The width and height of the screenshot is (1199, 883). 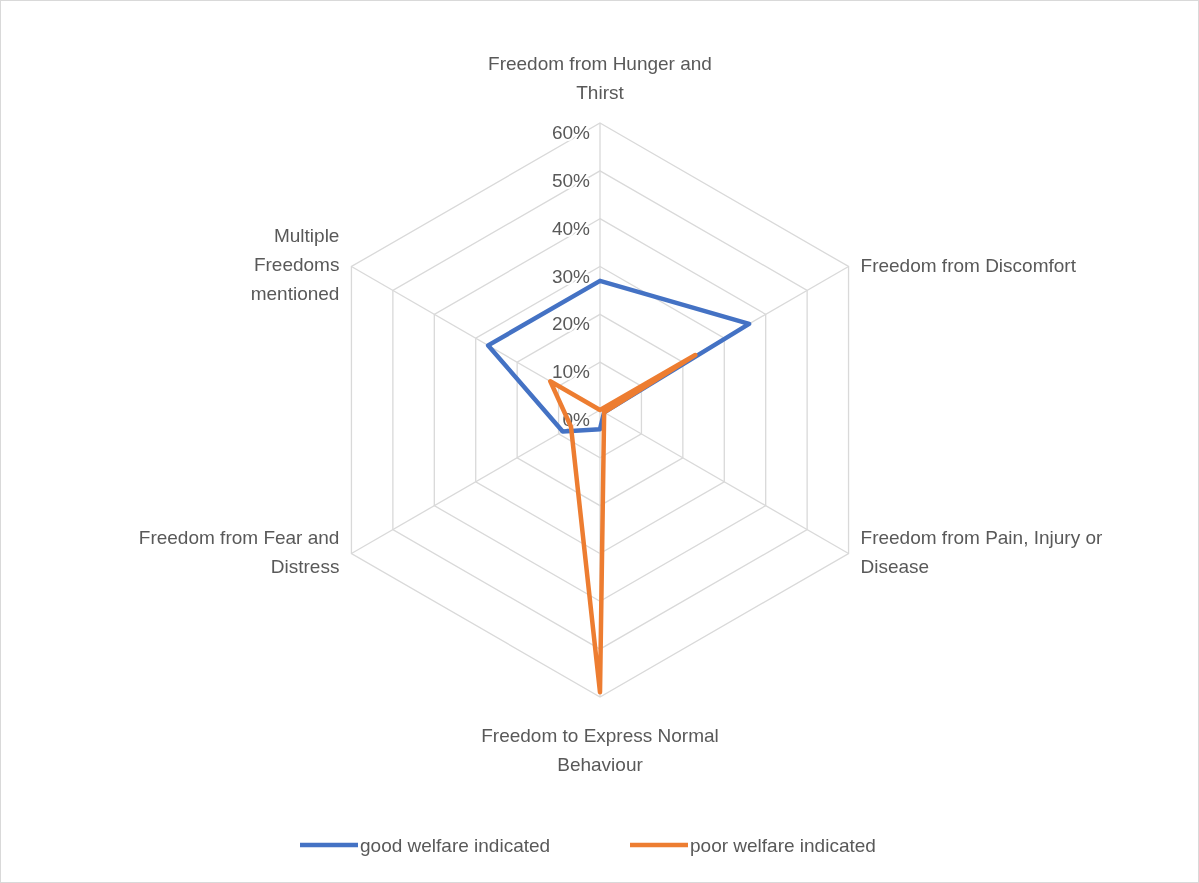 I want to click on legend-label: poor welfare indicated, so click(x=783, y=845).